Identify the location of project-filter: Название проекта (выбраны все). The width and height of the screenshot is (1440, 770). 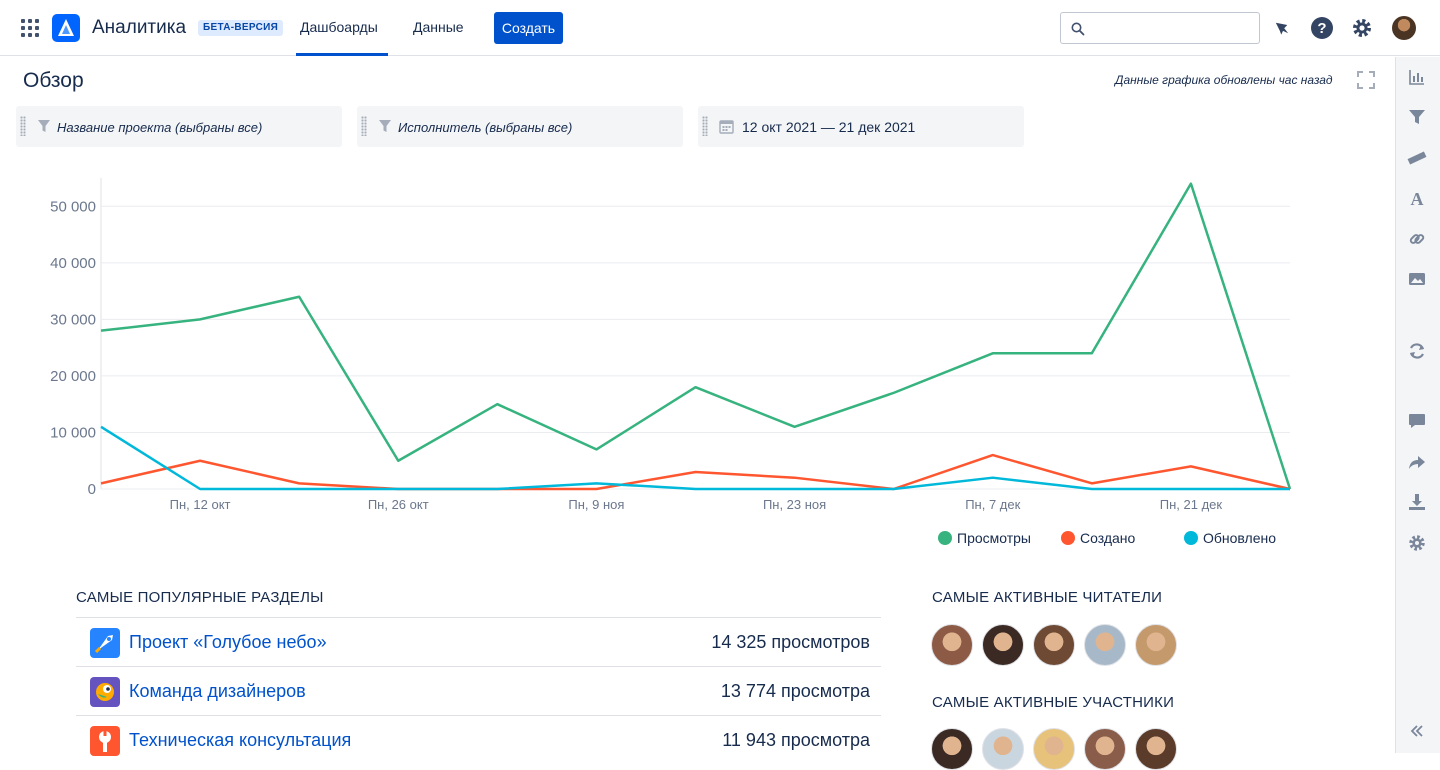
(179, 126).